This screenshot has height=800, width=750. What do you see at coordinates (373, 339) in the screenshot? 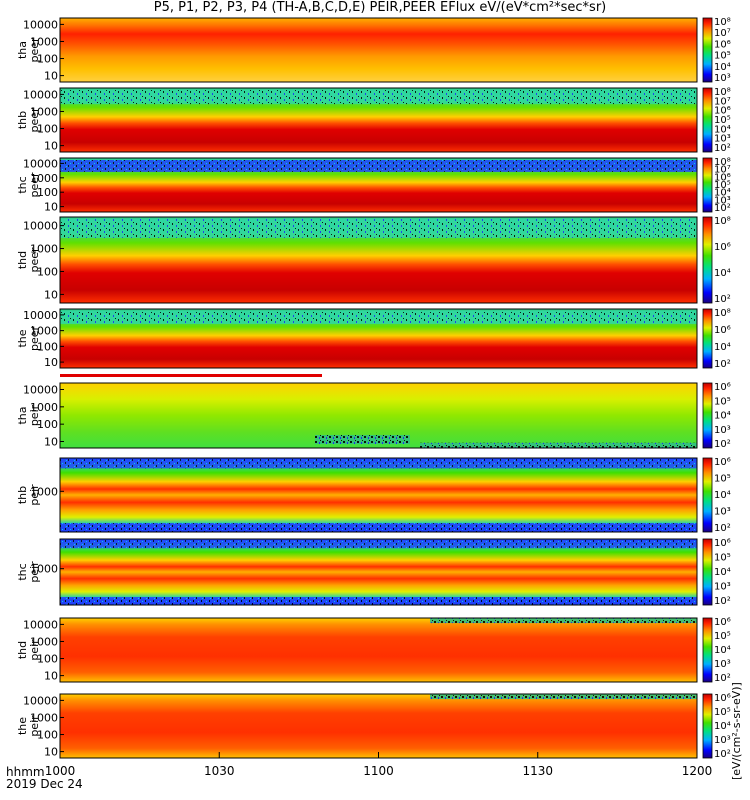
I see `panel-the-peer: thepeer 10000 1000 100 10 10⁸ 10⁶ 10⁴ 10²` at bounding box center [373, 339].